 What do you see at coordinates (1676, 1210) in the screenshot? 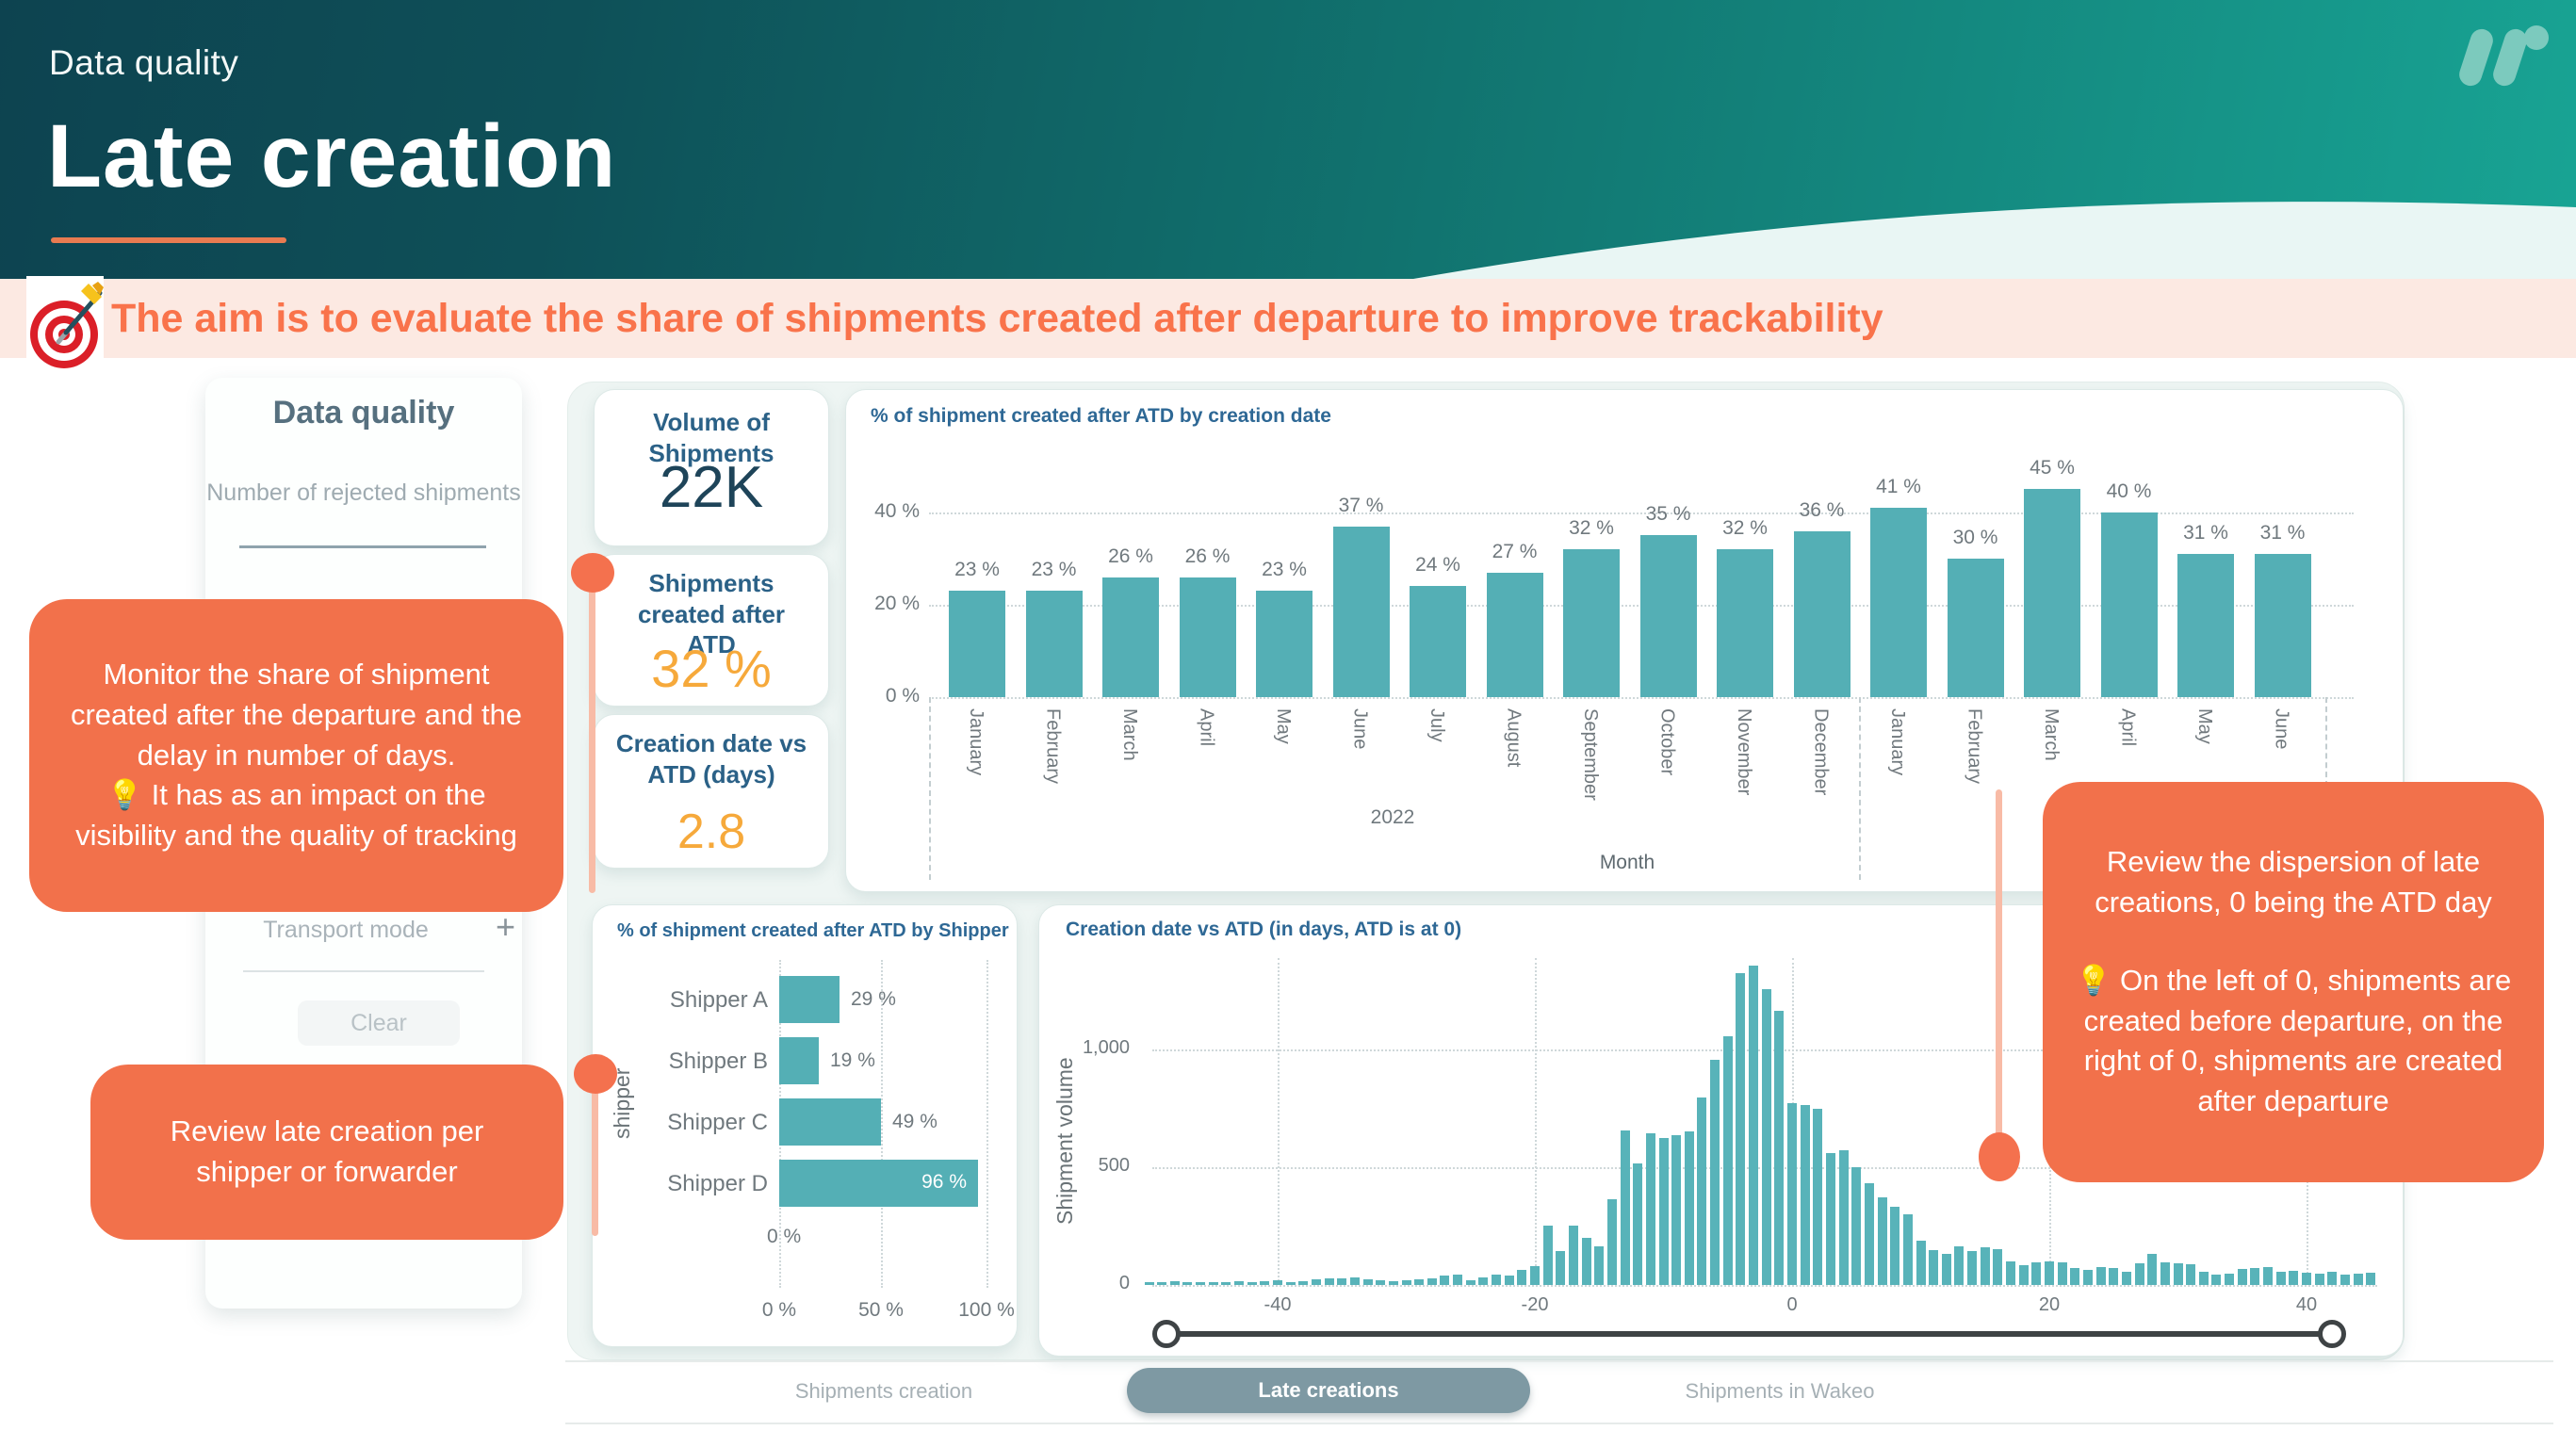
I see `histogram-bin--9` at bounding box center [1676, 1210].